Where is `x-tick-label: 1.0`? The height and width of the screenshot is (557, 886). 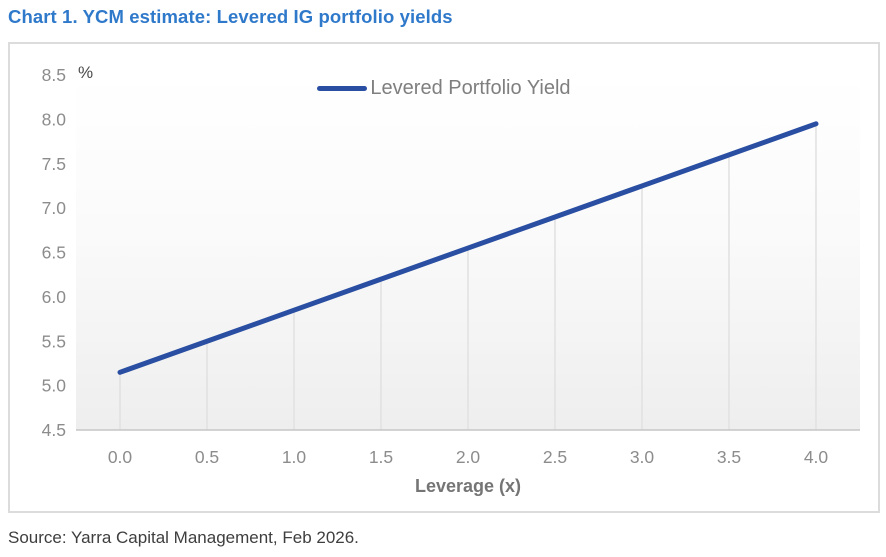 x-tick-label: 1.0 is located at coordinates (294, 457).